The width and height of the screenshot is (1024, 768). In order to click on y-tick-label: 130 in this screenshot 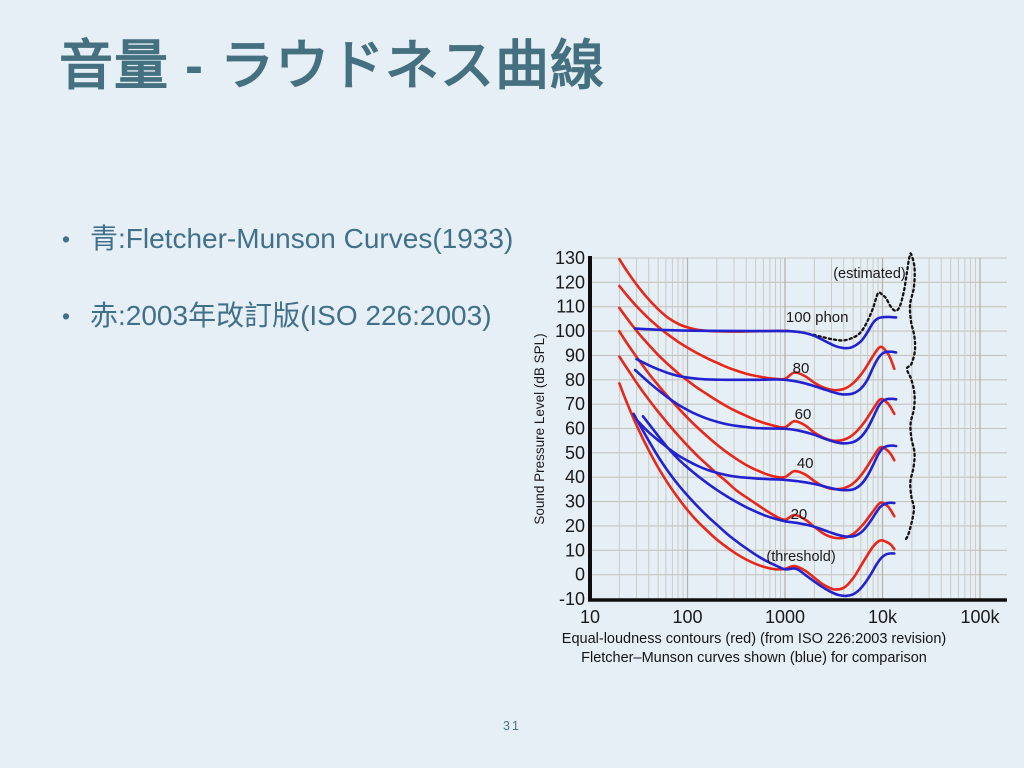, I will do `click(570, 258)`.